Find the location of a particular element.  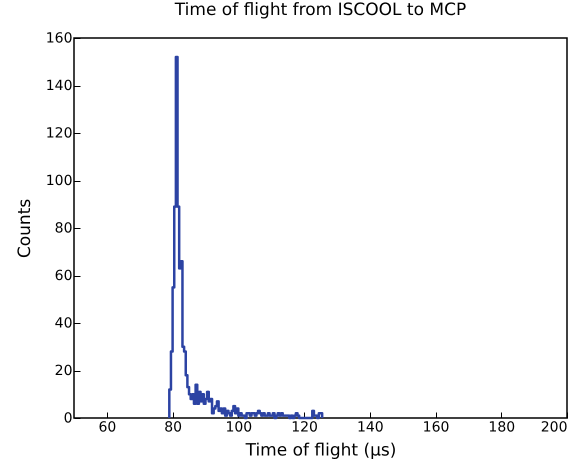

y-tick-label: 80 is located at coordinates (63, 228).